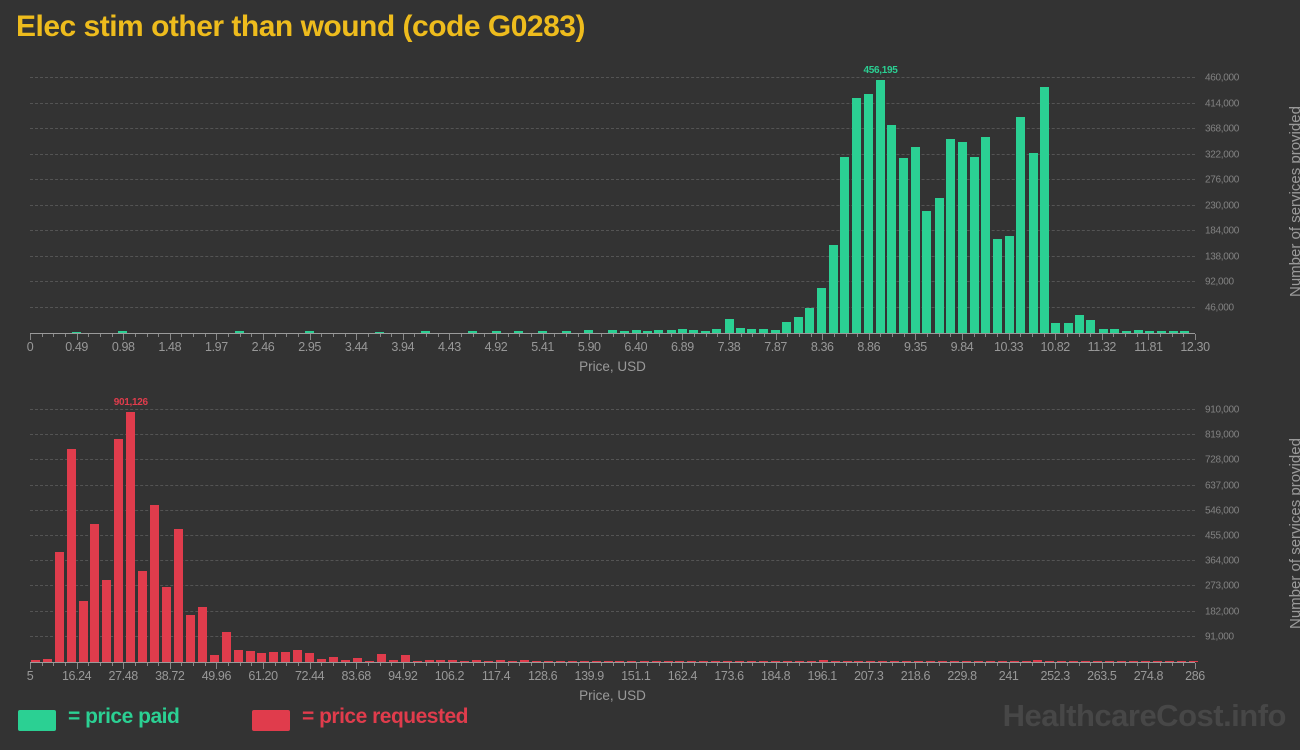 Image resolution: width=1300 pixels, height=750 pixels. What do you see at coordinates (542, 347) in the screenshot?
I see `x-axis-tick-label: 5.41` at bounding box center [542, 347].